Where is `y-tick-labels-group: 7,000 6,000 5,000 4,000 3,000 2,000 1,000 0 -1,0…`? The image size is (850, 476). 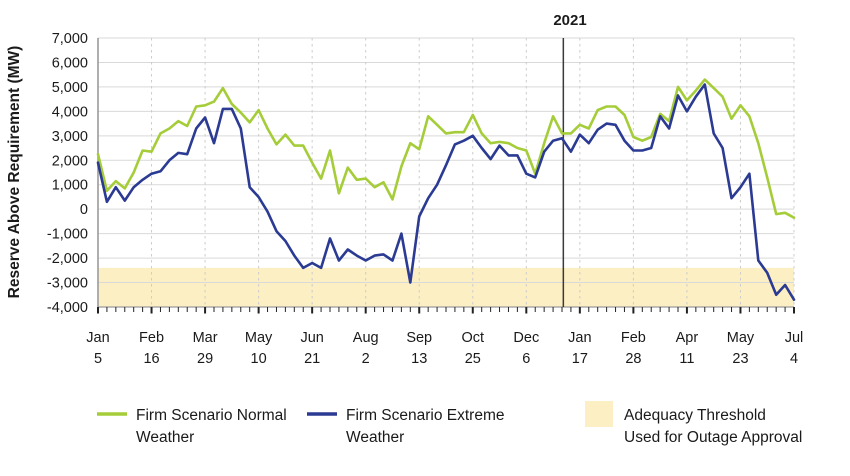
y-tick-labels-group: 7,000 6,000 5,000 4,000 3,000 2,000 1,000 0 -1,0… is located at coordinates (67, 173).